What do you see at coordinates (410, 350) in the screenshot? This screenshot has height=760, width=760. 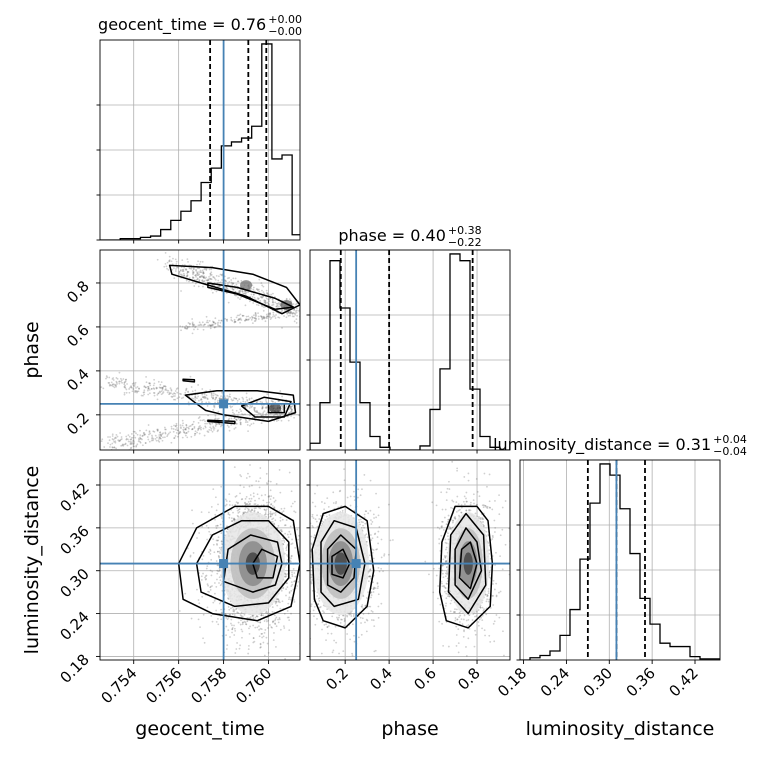 I see `panel-frame-hist-phase` at bounding box center [410, 350].